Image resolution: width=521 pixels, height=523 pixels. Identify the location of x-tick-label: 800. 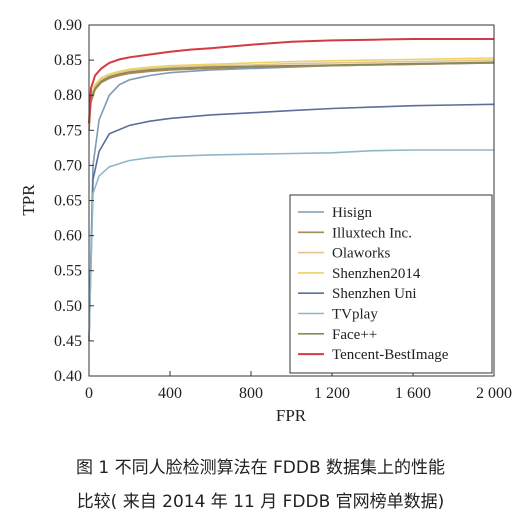
(251, 393).